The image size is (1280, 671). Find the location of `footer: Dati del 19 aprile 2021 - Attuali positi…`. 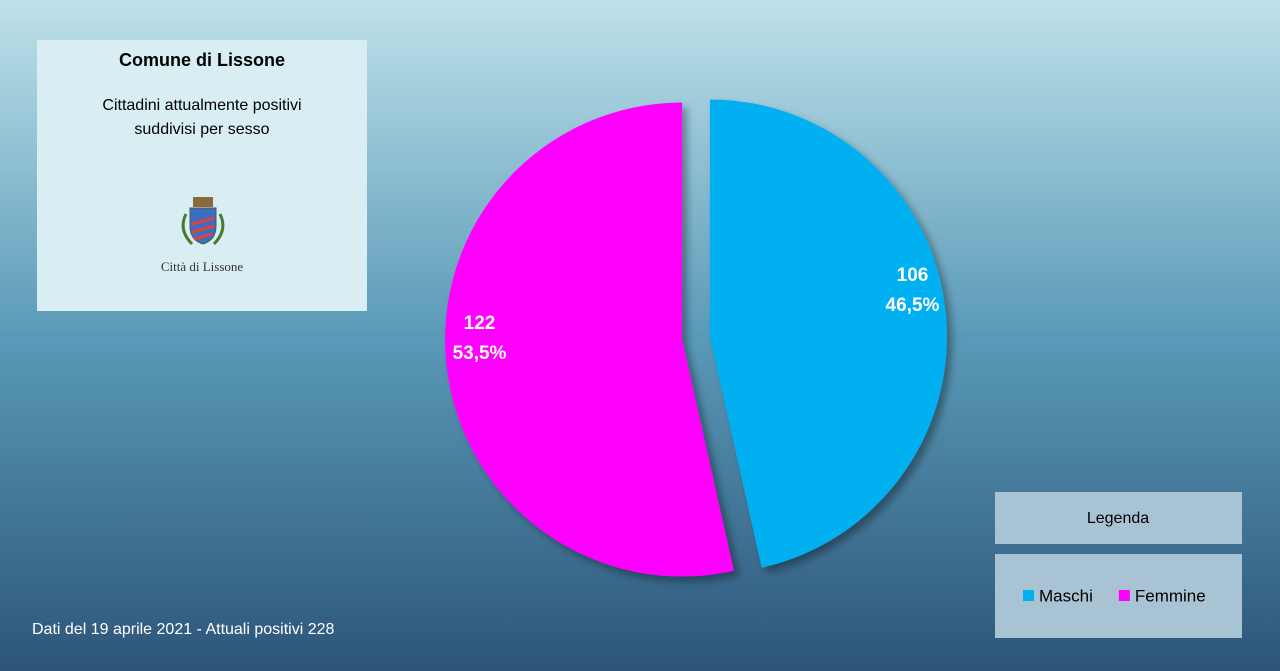

footer: Dati del 19 aprile 2021 - Attuali positi… is located at coordinates (183, 629).